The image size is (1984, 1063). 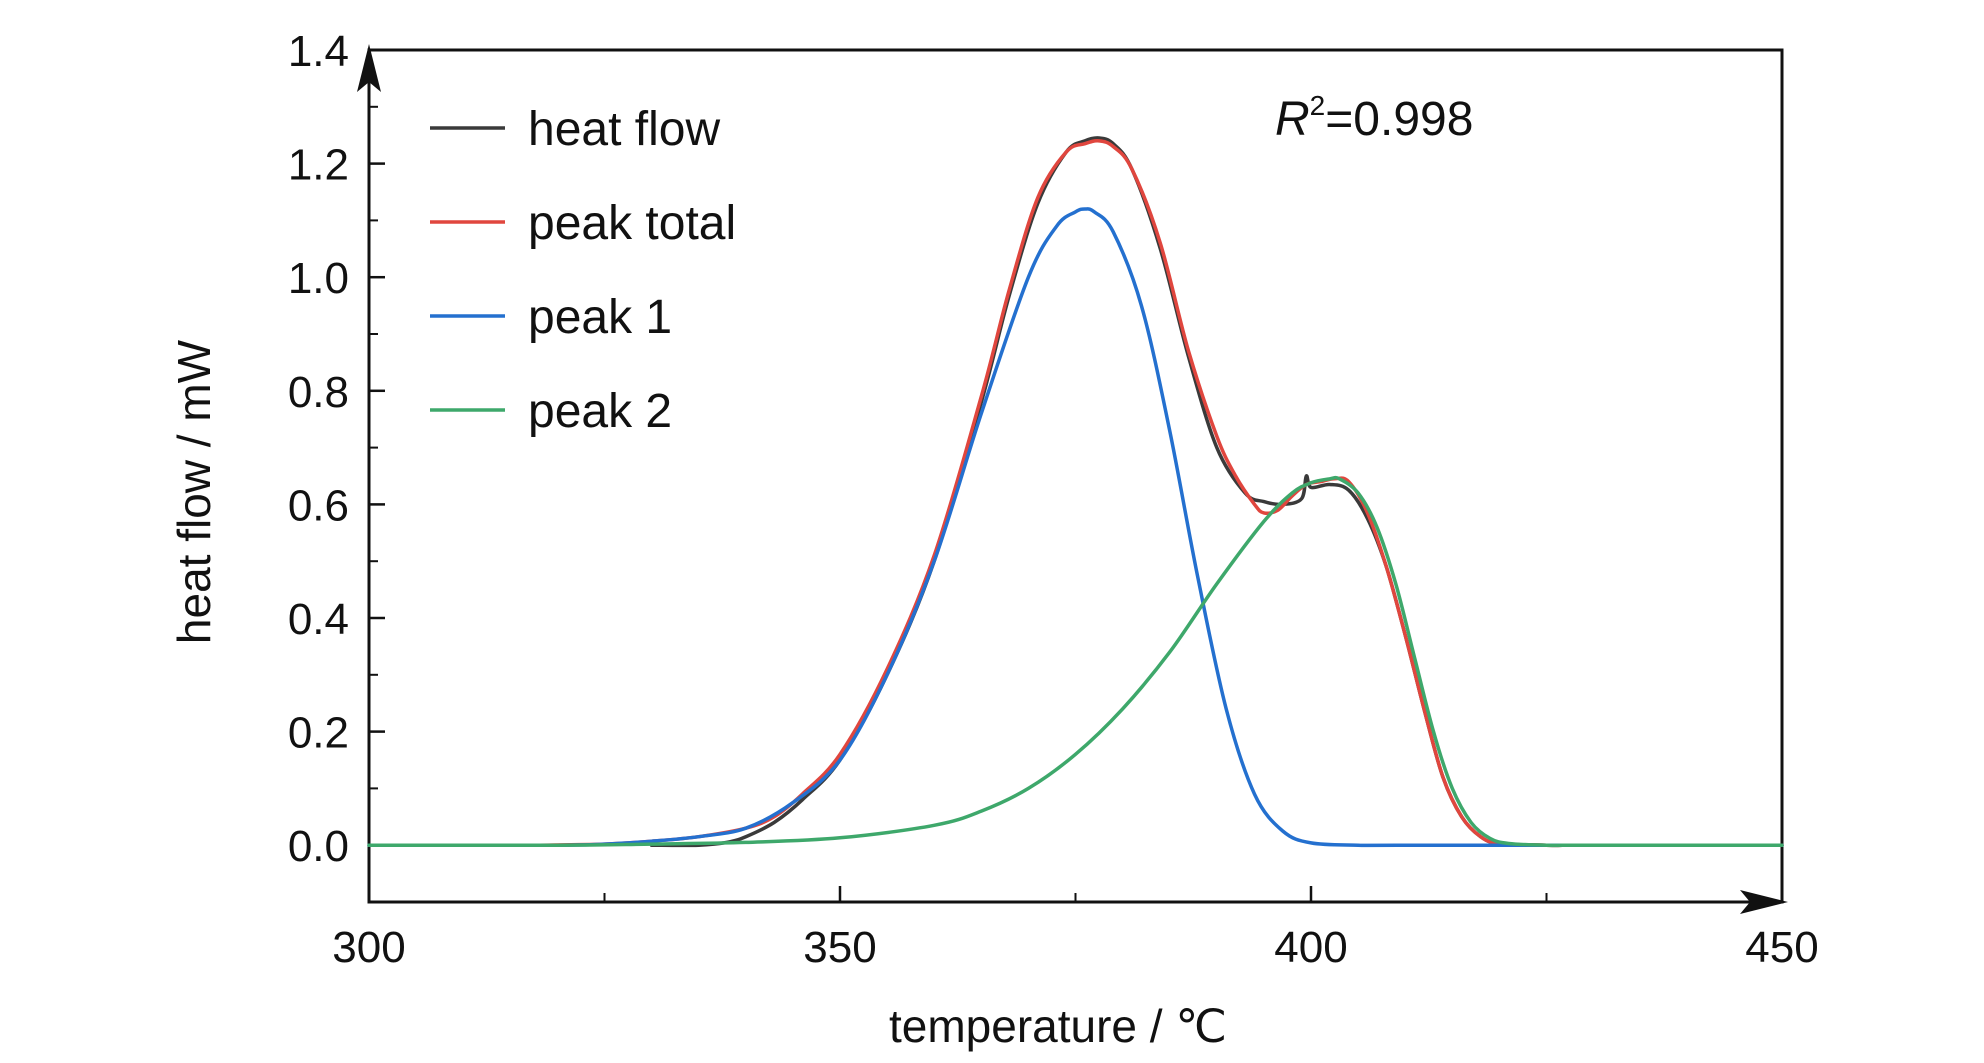 I want to click on x-tick-label: 400, so click(x=1310, y=947).